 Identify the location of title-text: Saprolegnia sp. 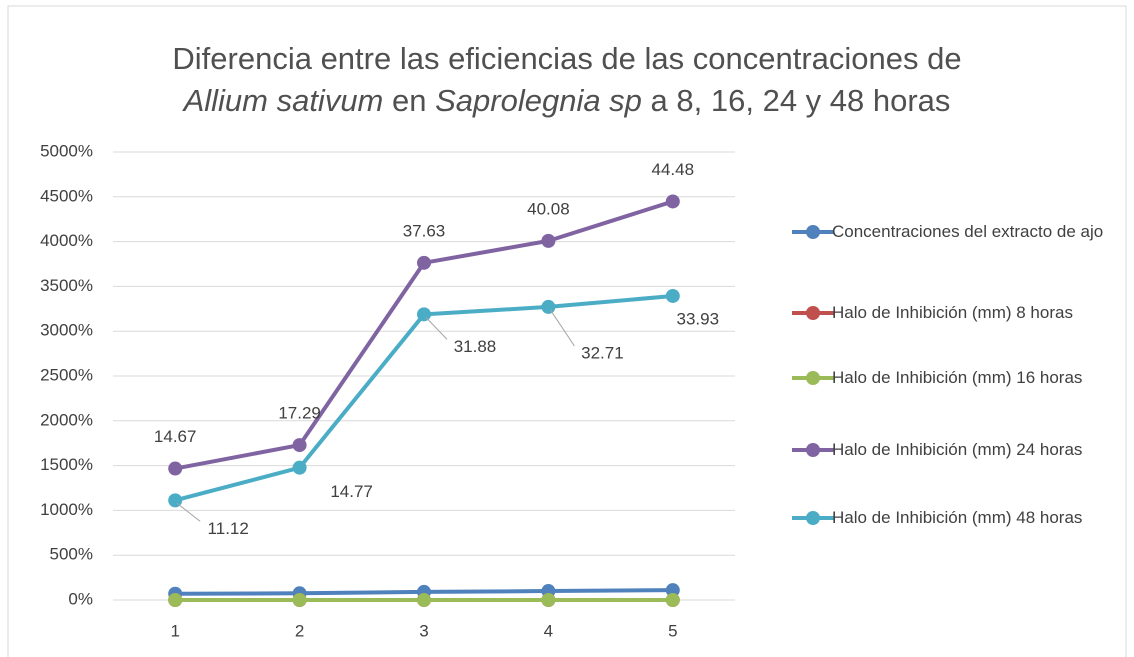
(538, 100).